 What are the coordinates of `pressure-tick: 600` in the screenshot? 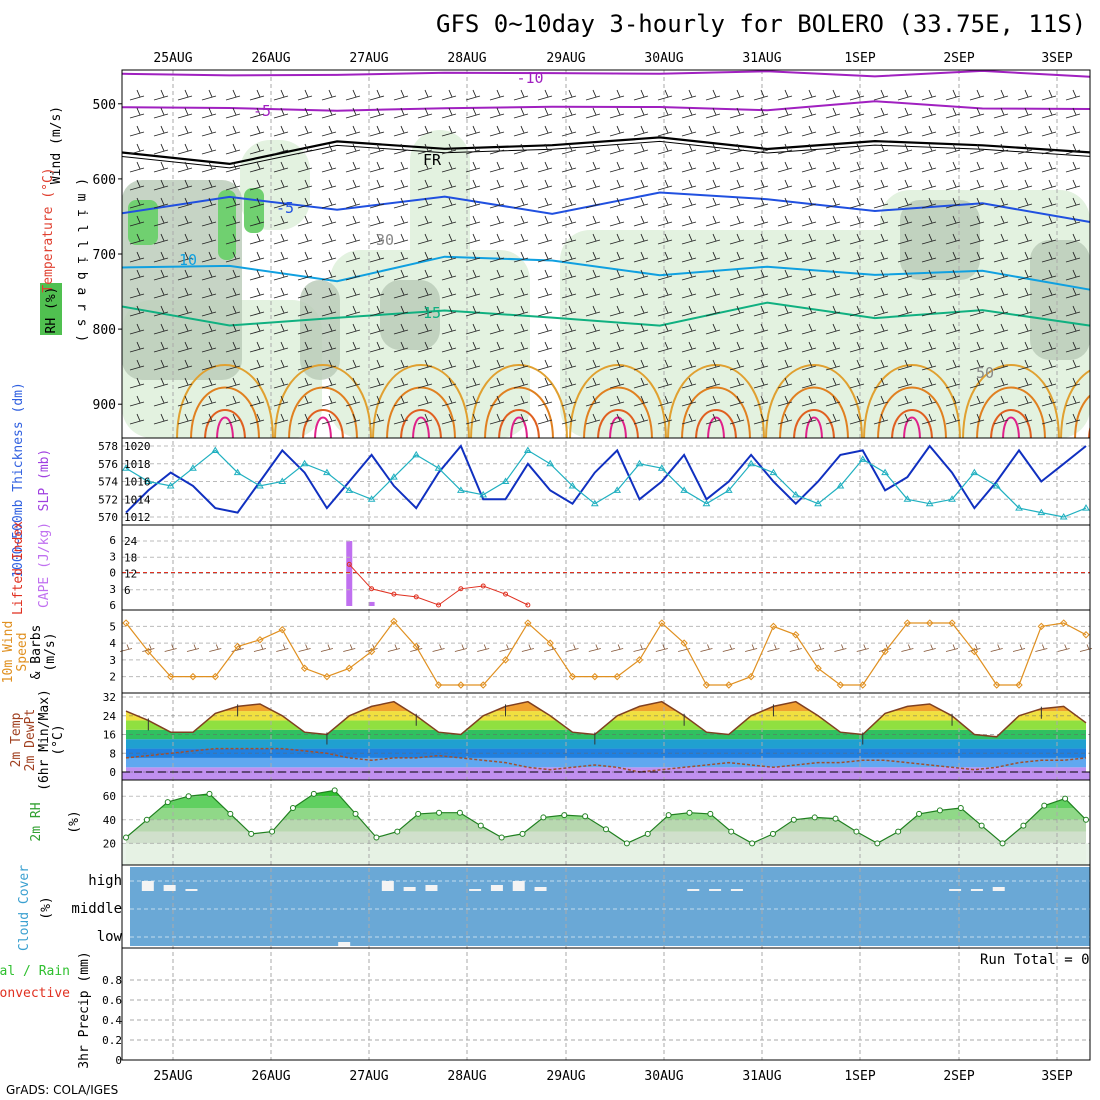 It's located at (104, 180).